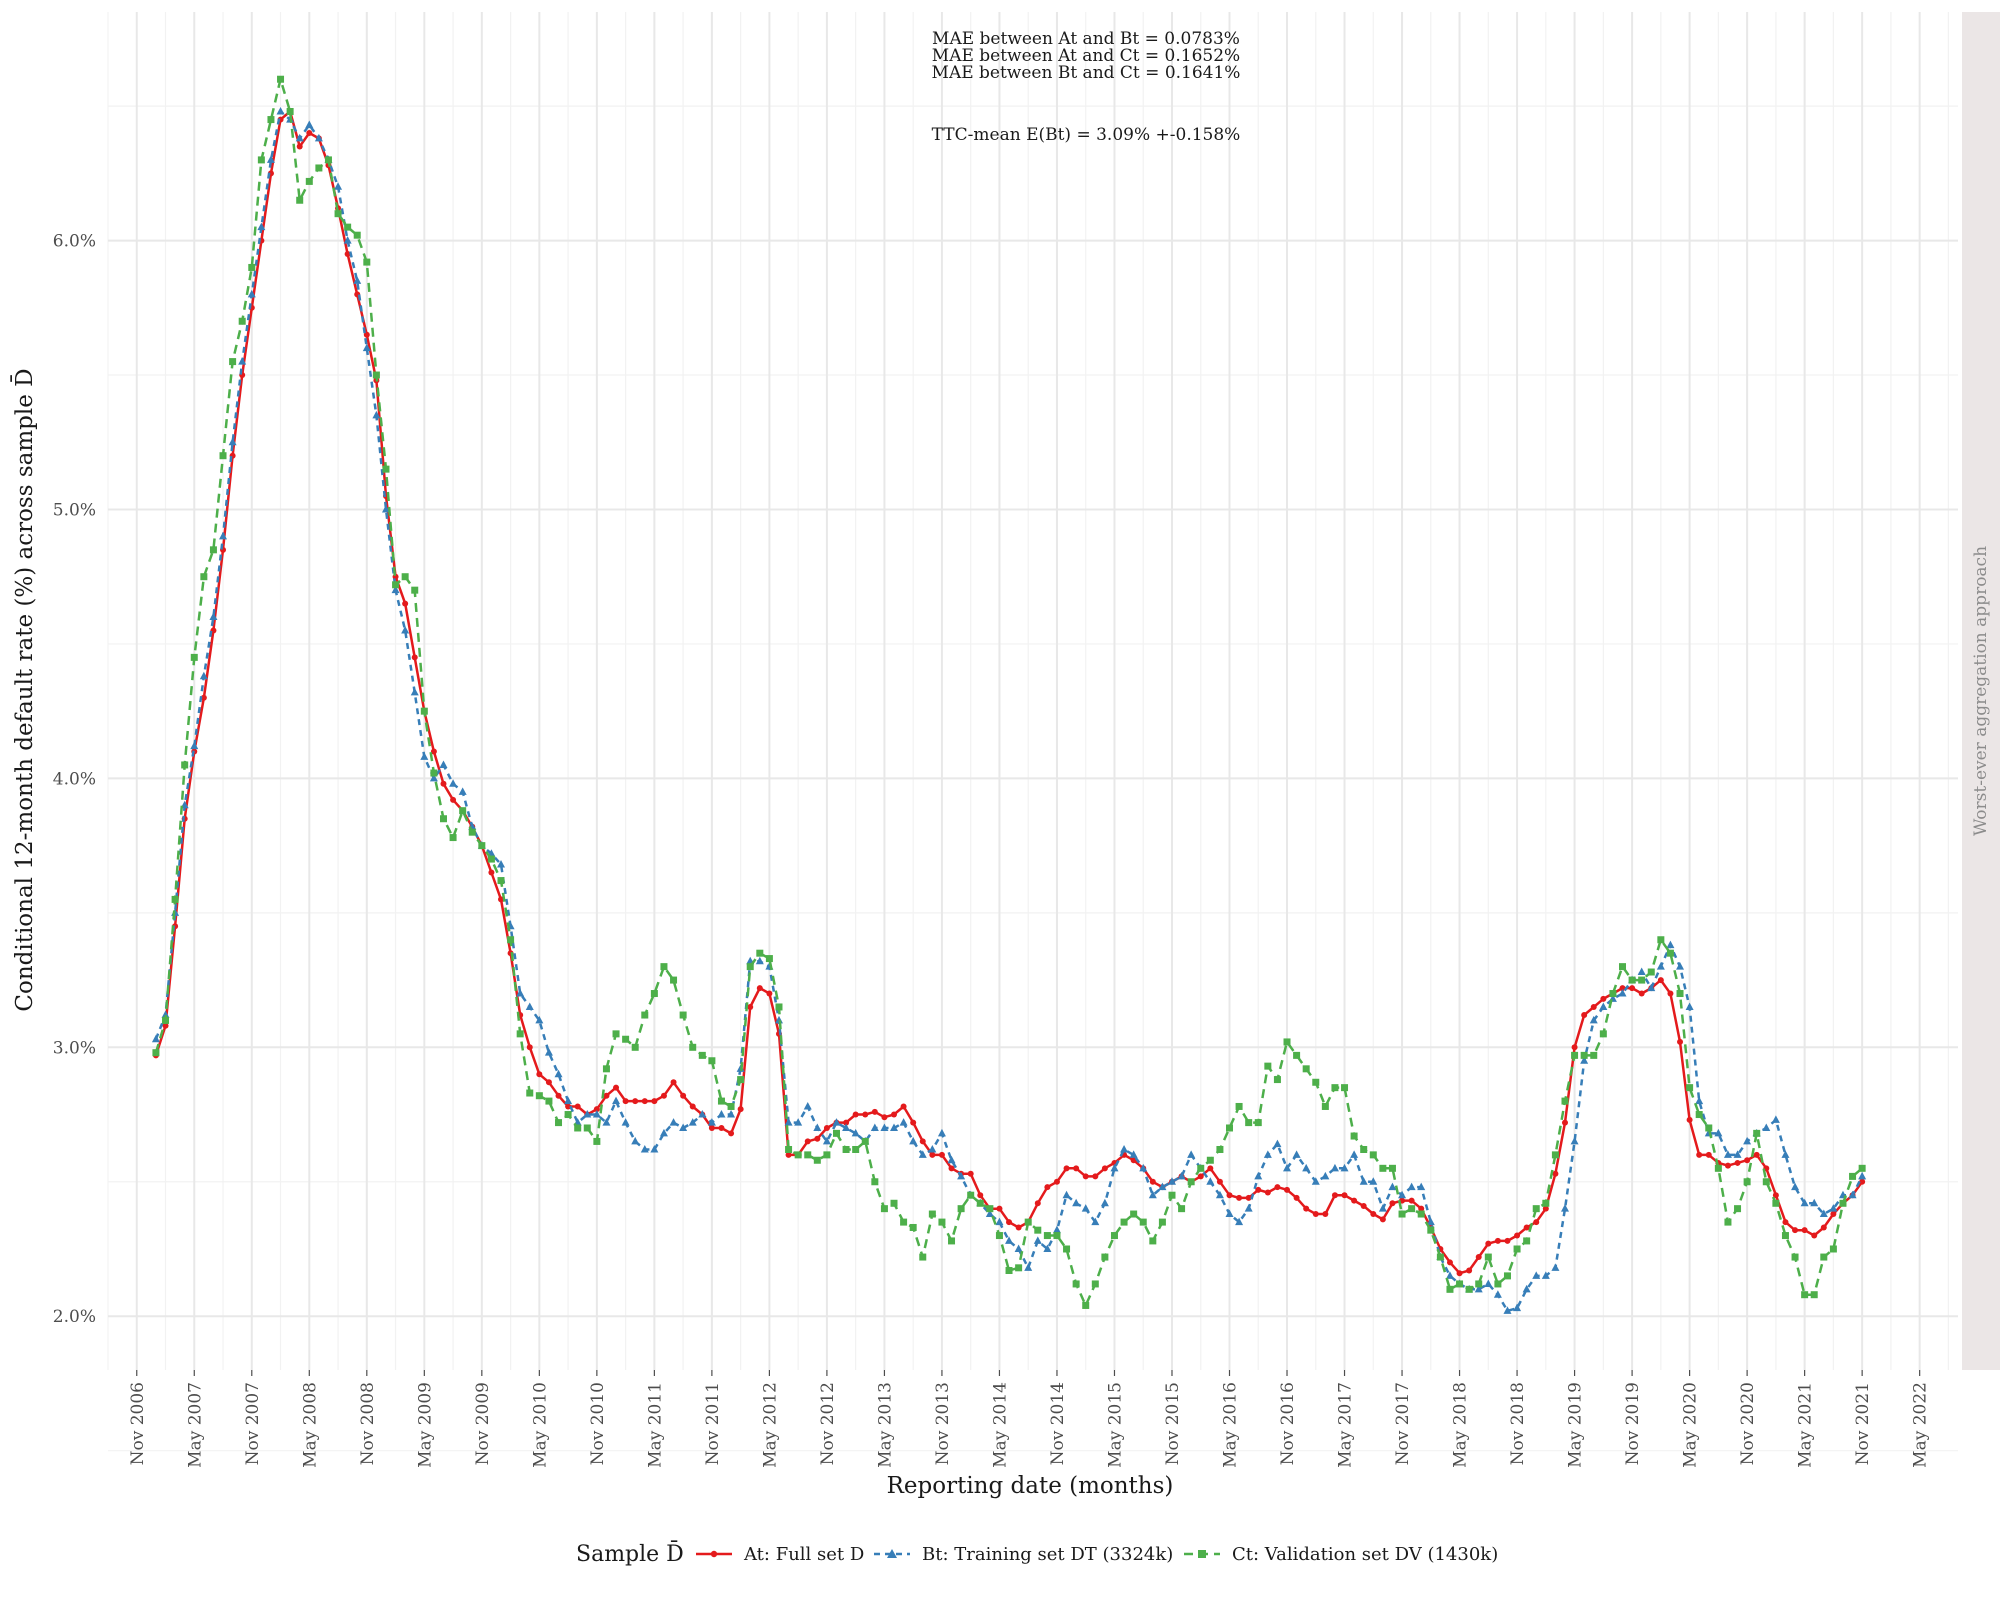  I want to click on x-tick-label: Nov 2015, so click(1173, 1423).